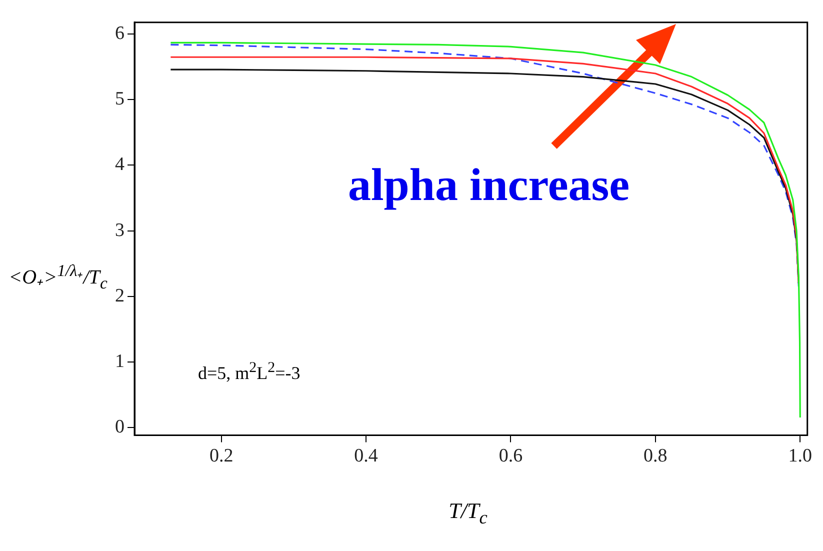 This screenshot has width=823, height=551. What do you see at coordinates (119, 427) in the screenshot?
I see `y-tick-label: 0` at bounding box center [119, 427].